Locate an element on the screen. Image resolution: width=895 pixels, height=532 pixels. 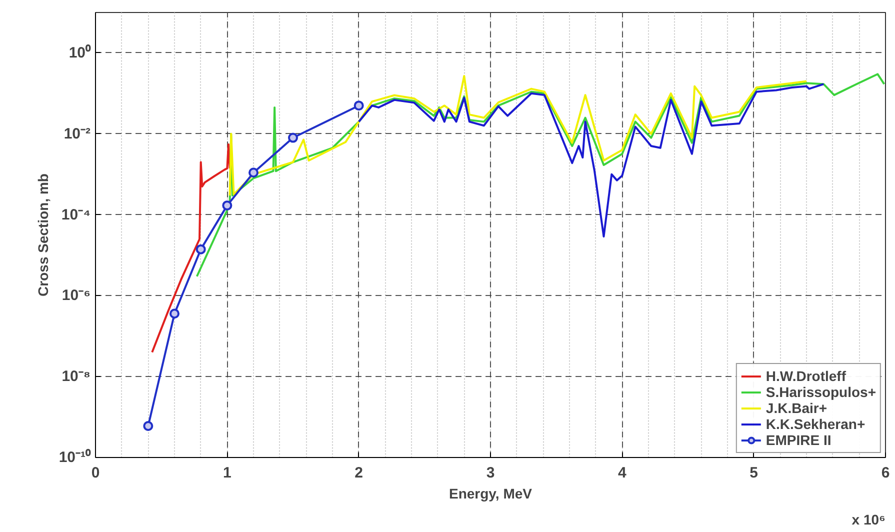
legend-label: EMPIRE II is located at coordinates (799, 440).